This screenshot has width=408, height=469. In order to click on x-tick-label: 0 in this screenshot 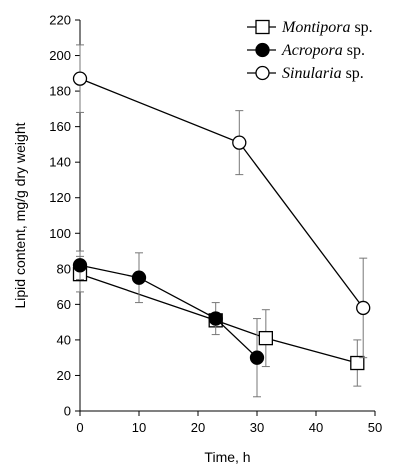, I will do `click(79, 427)`.